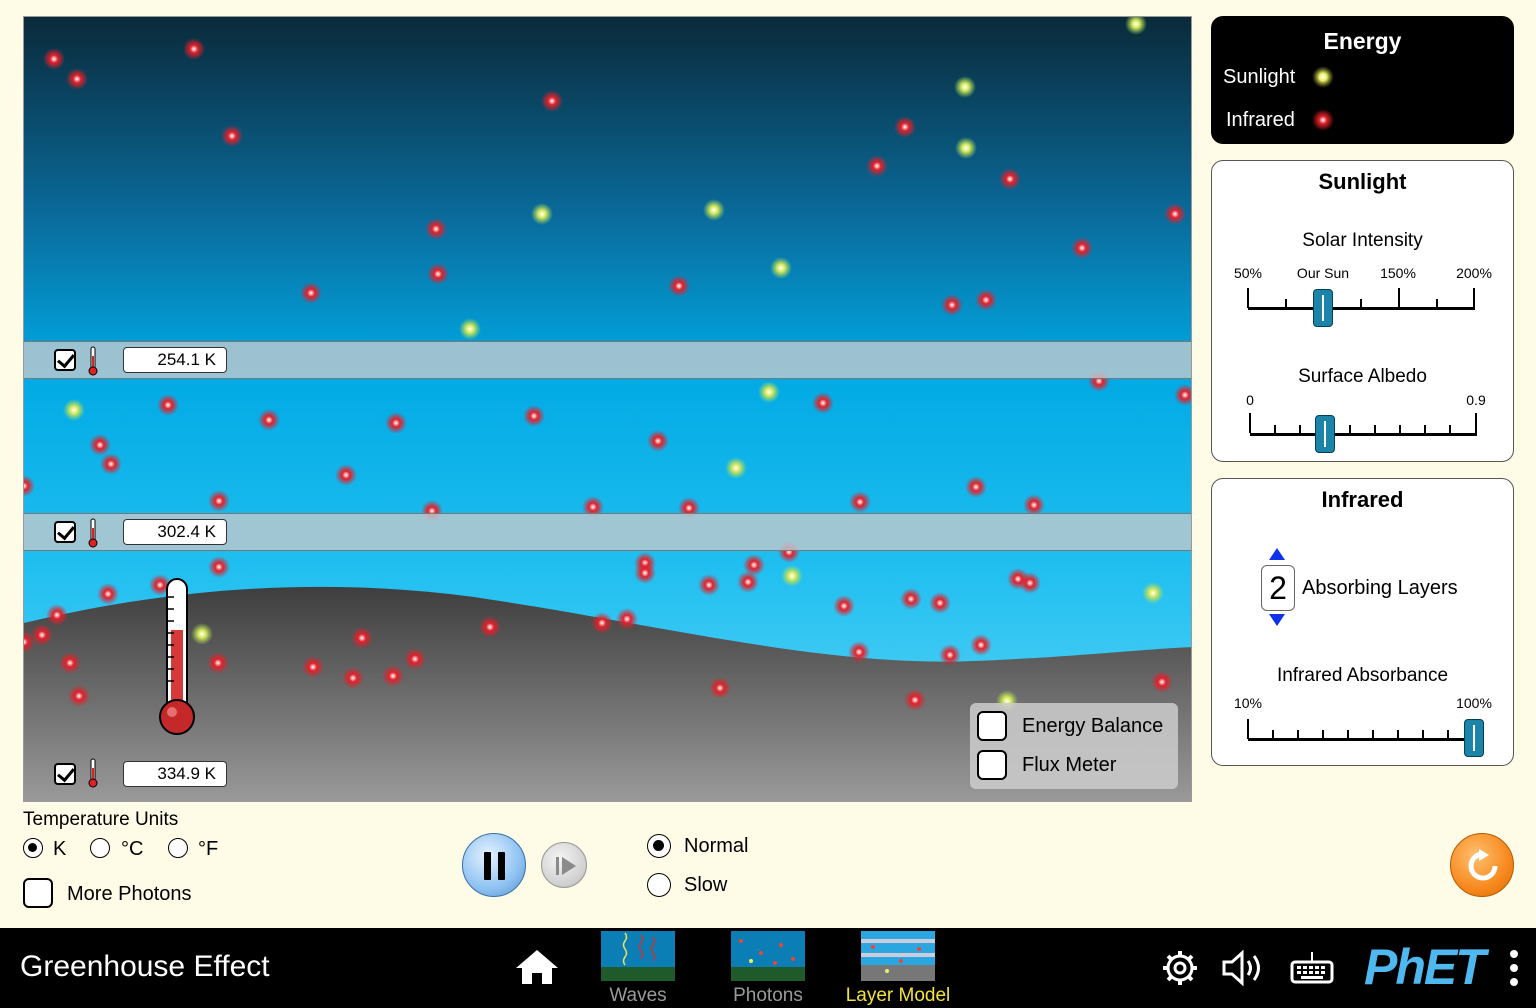  I want to click on reset-all-button, so click(1482, 865).